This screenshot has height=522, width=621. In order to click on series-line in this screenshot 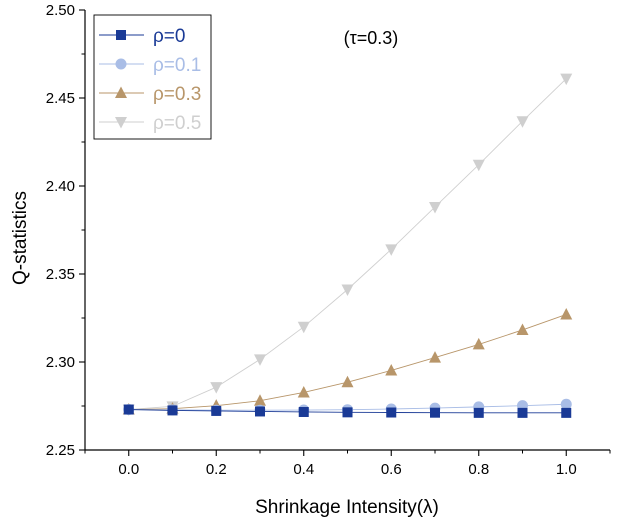, I will do `click(347, 362)`.